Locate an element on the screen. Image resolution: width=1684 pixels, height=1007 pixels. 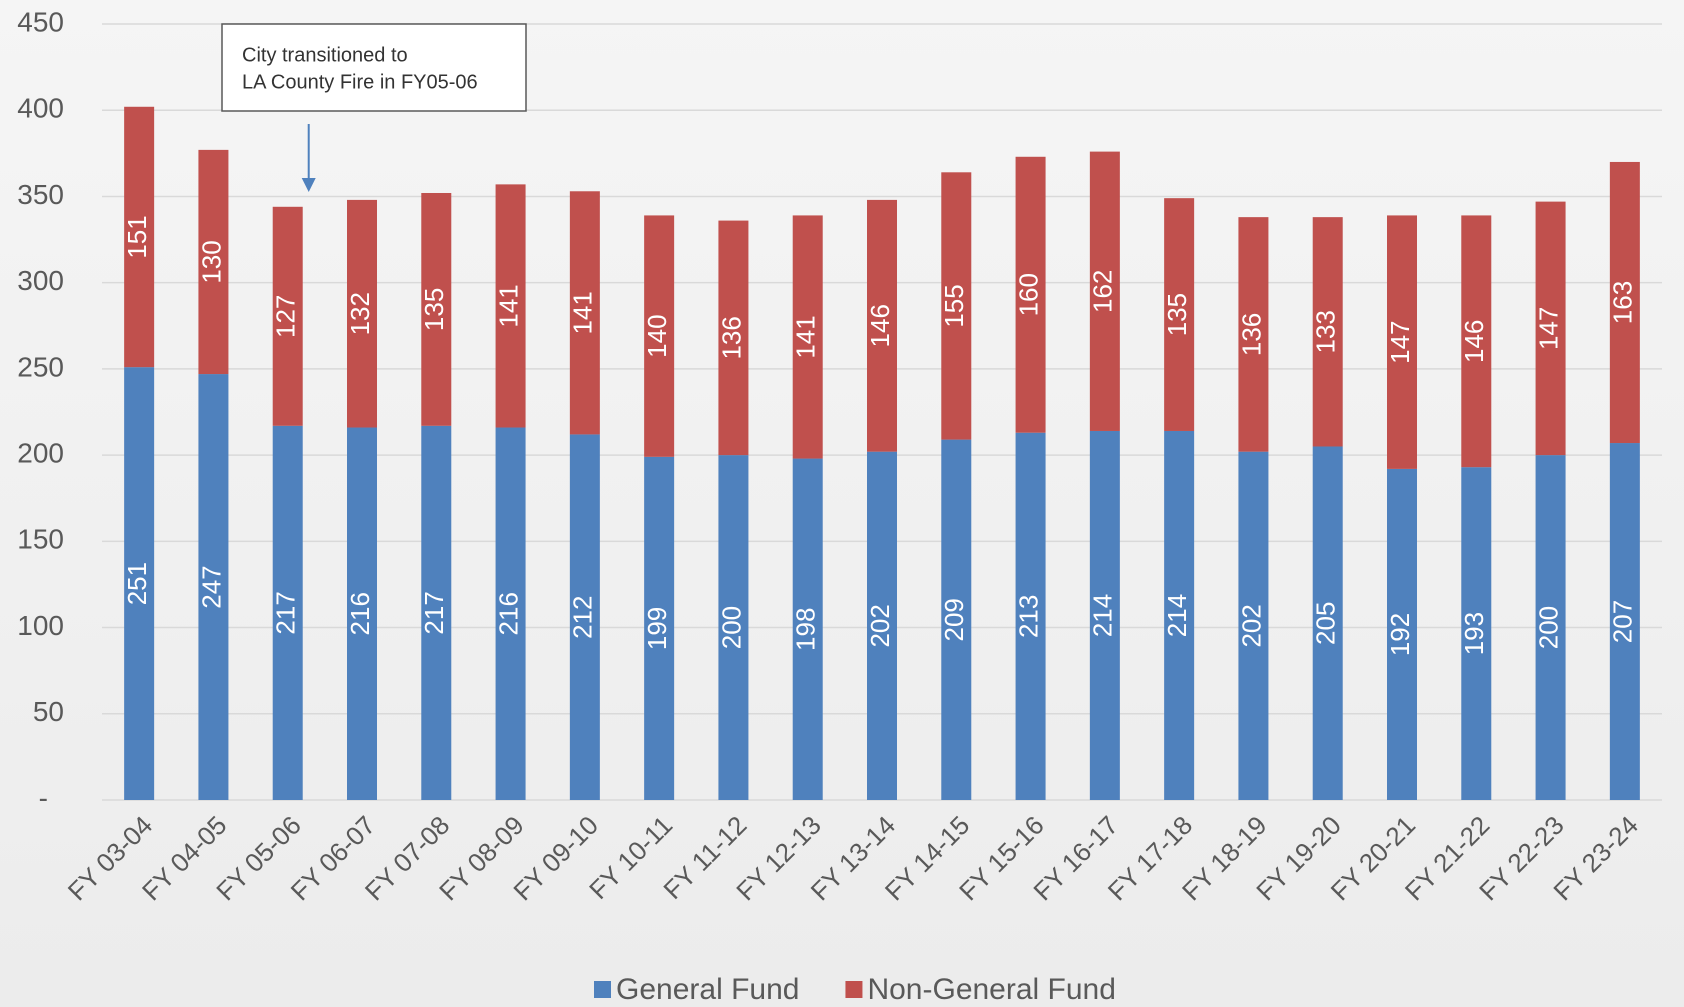
data-label: 192 is located at coordinates (1400, 634).